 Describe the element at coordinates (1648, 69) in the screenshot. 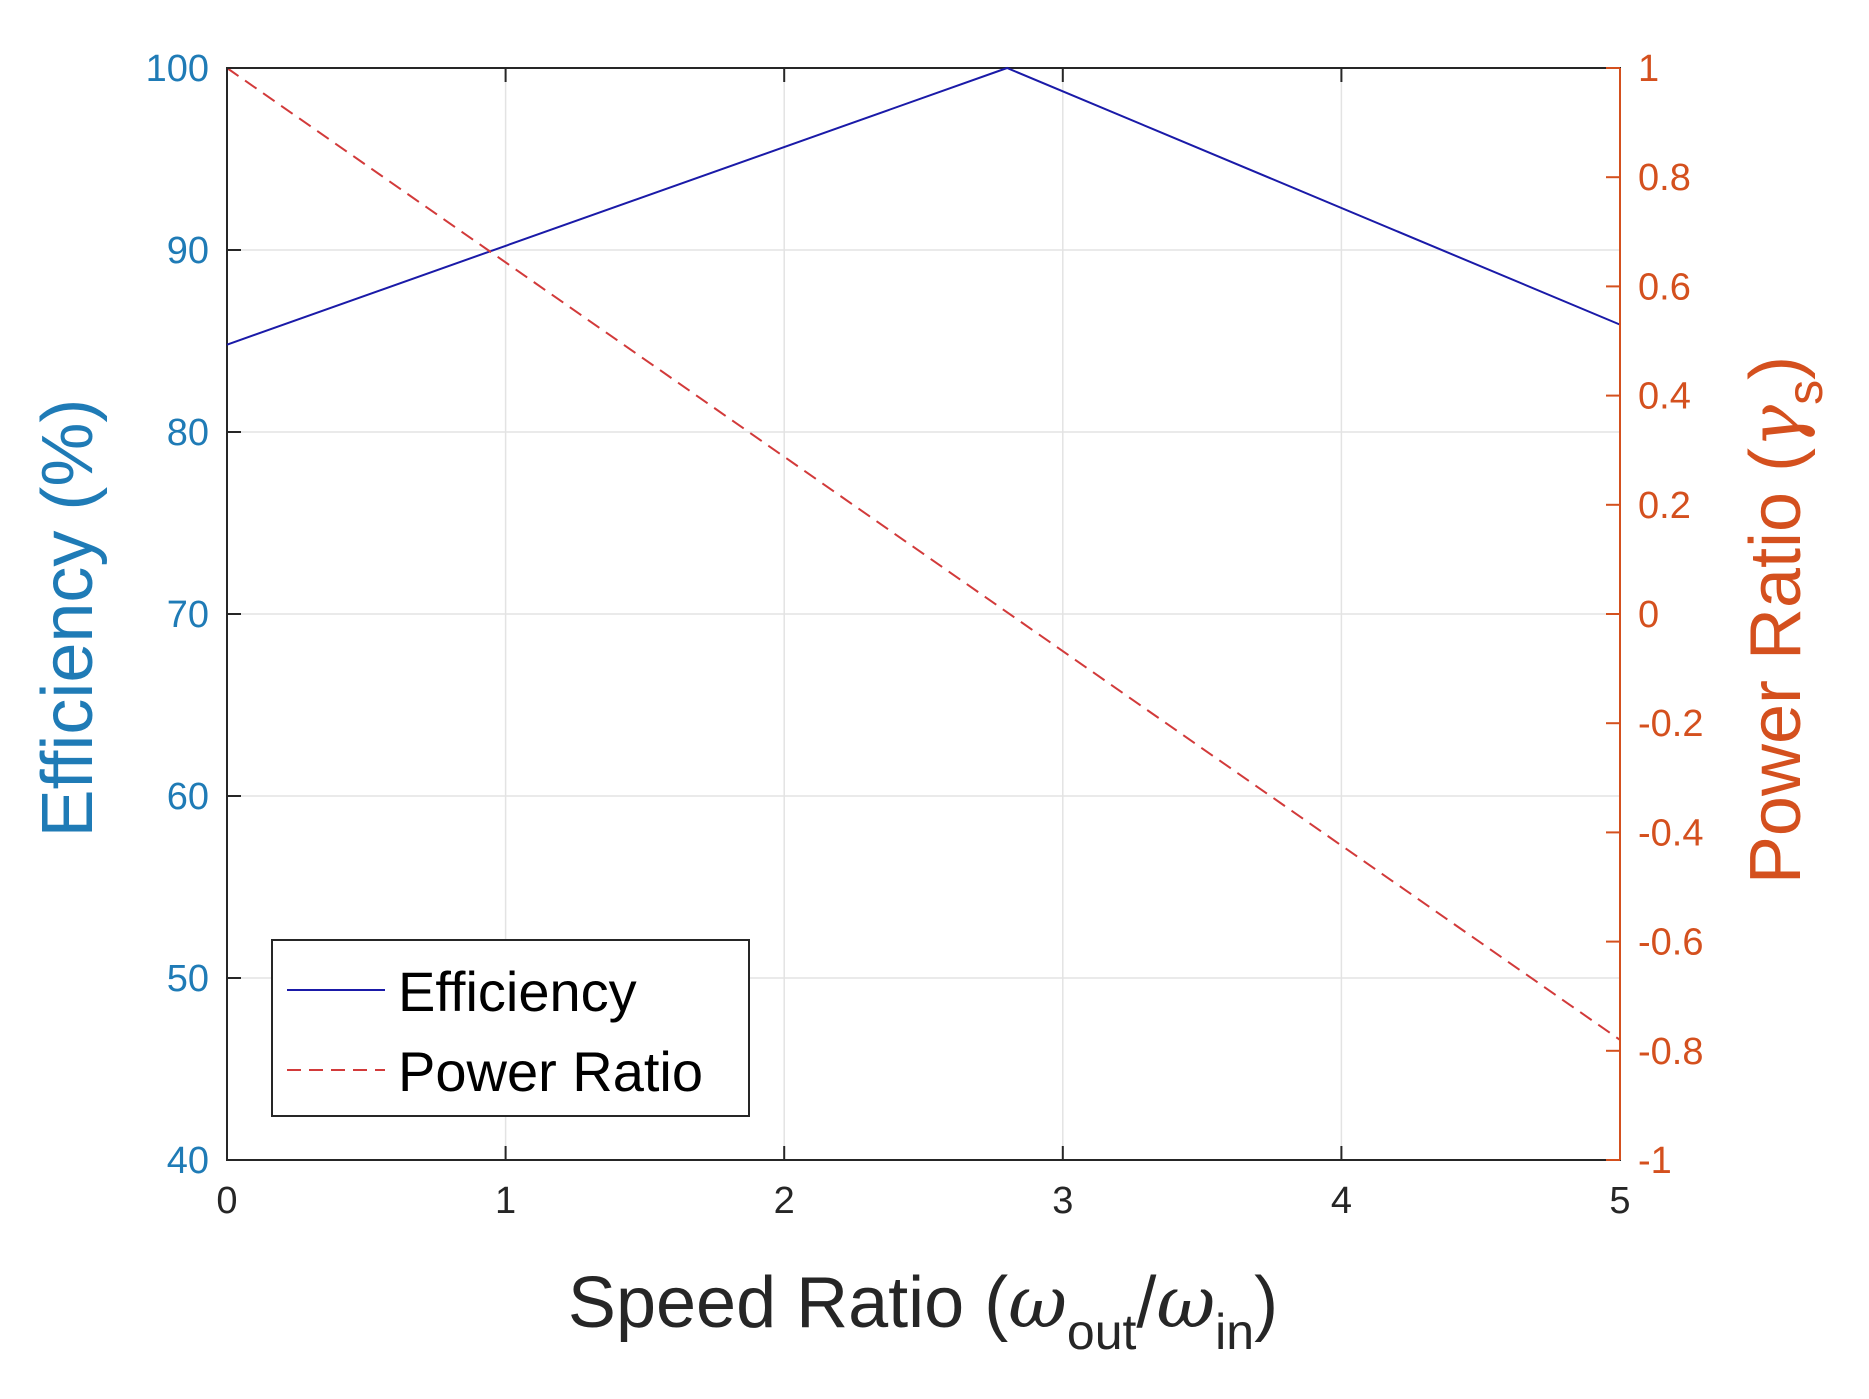

I see `y-right-tick-label: 1` at that location.